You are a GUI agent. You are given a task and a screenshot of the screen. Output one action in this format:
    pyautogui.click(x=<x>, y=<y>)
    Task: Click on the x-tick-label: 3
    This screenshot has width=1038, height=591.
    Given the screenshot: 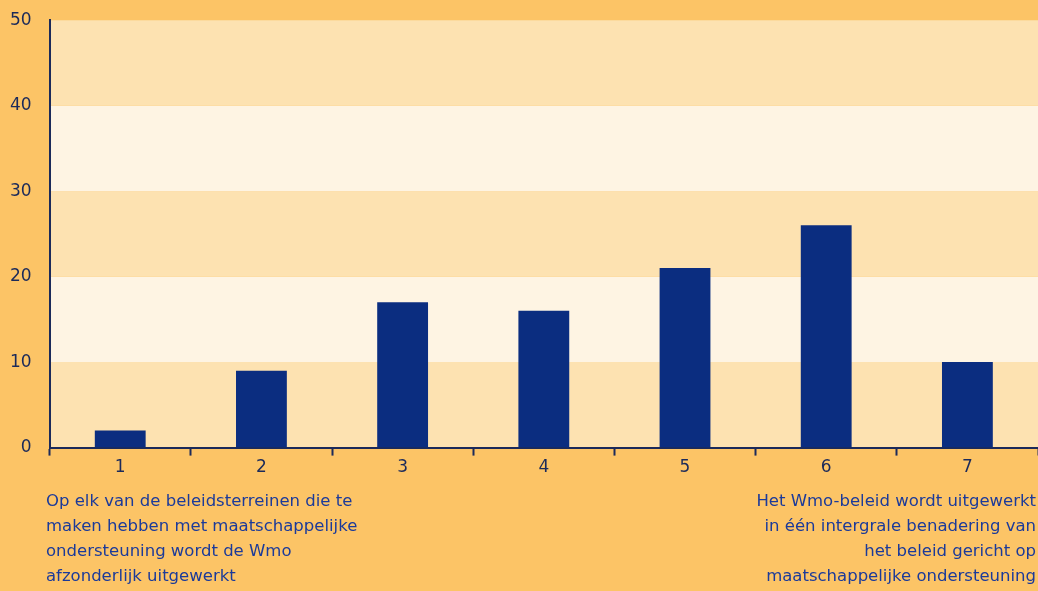 What is the action you would take?
    pyautogui.click(x=403, y=466)
    